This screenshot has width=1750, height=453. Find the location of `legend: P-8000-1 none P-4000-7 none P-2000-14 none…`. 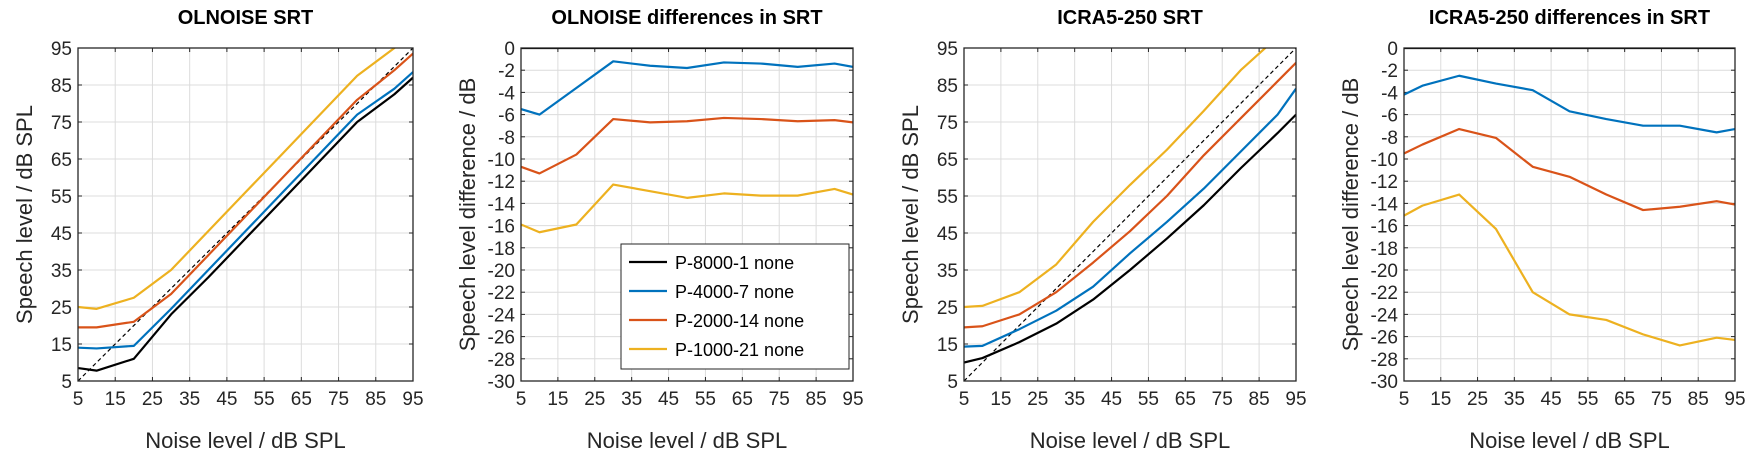

legend: P-8000-1 none P-4000-7 none P-2000-14 none… is located at coordinates (735, 306).